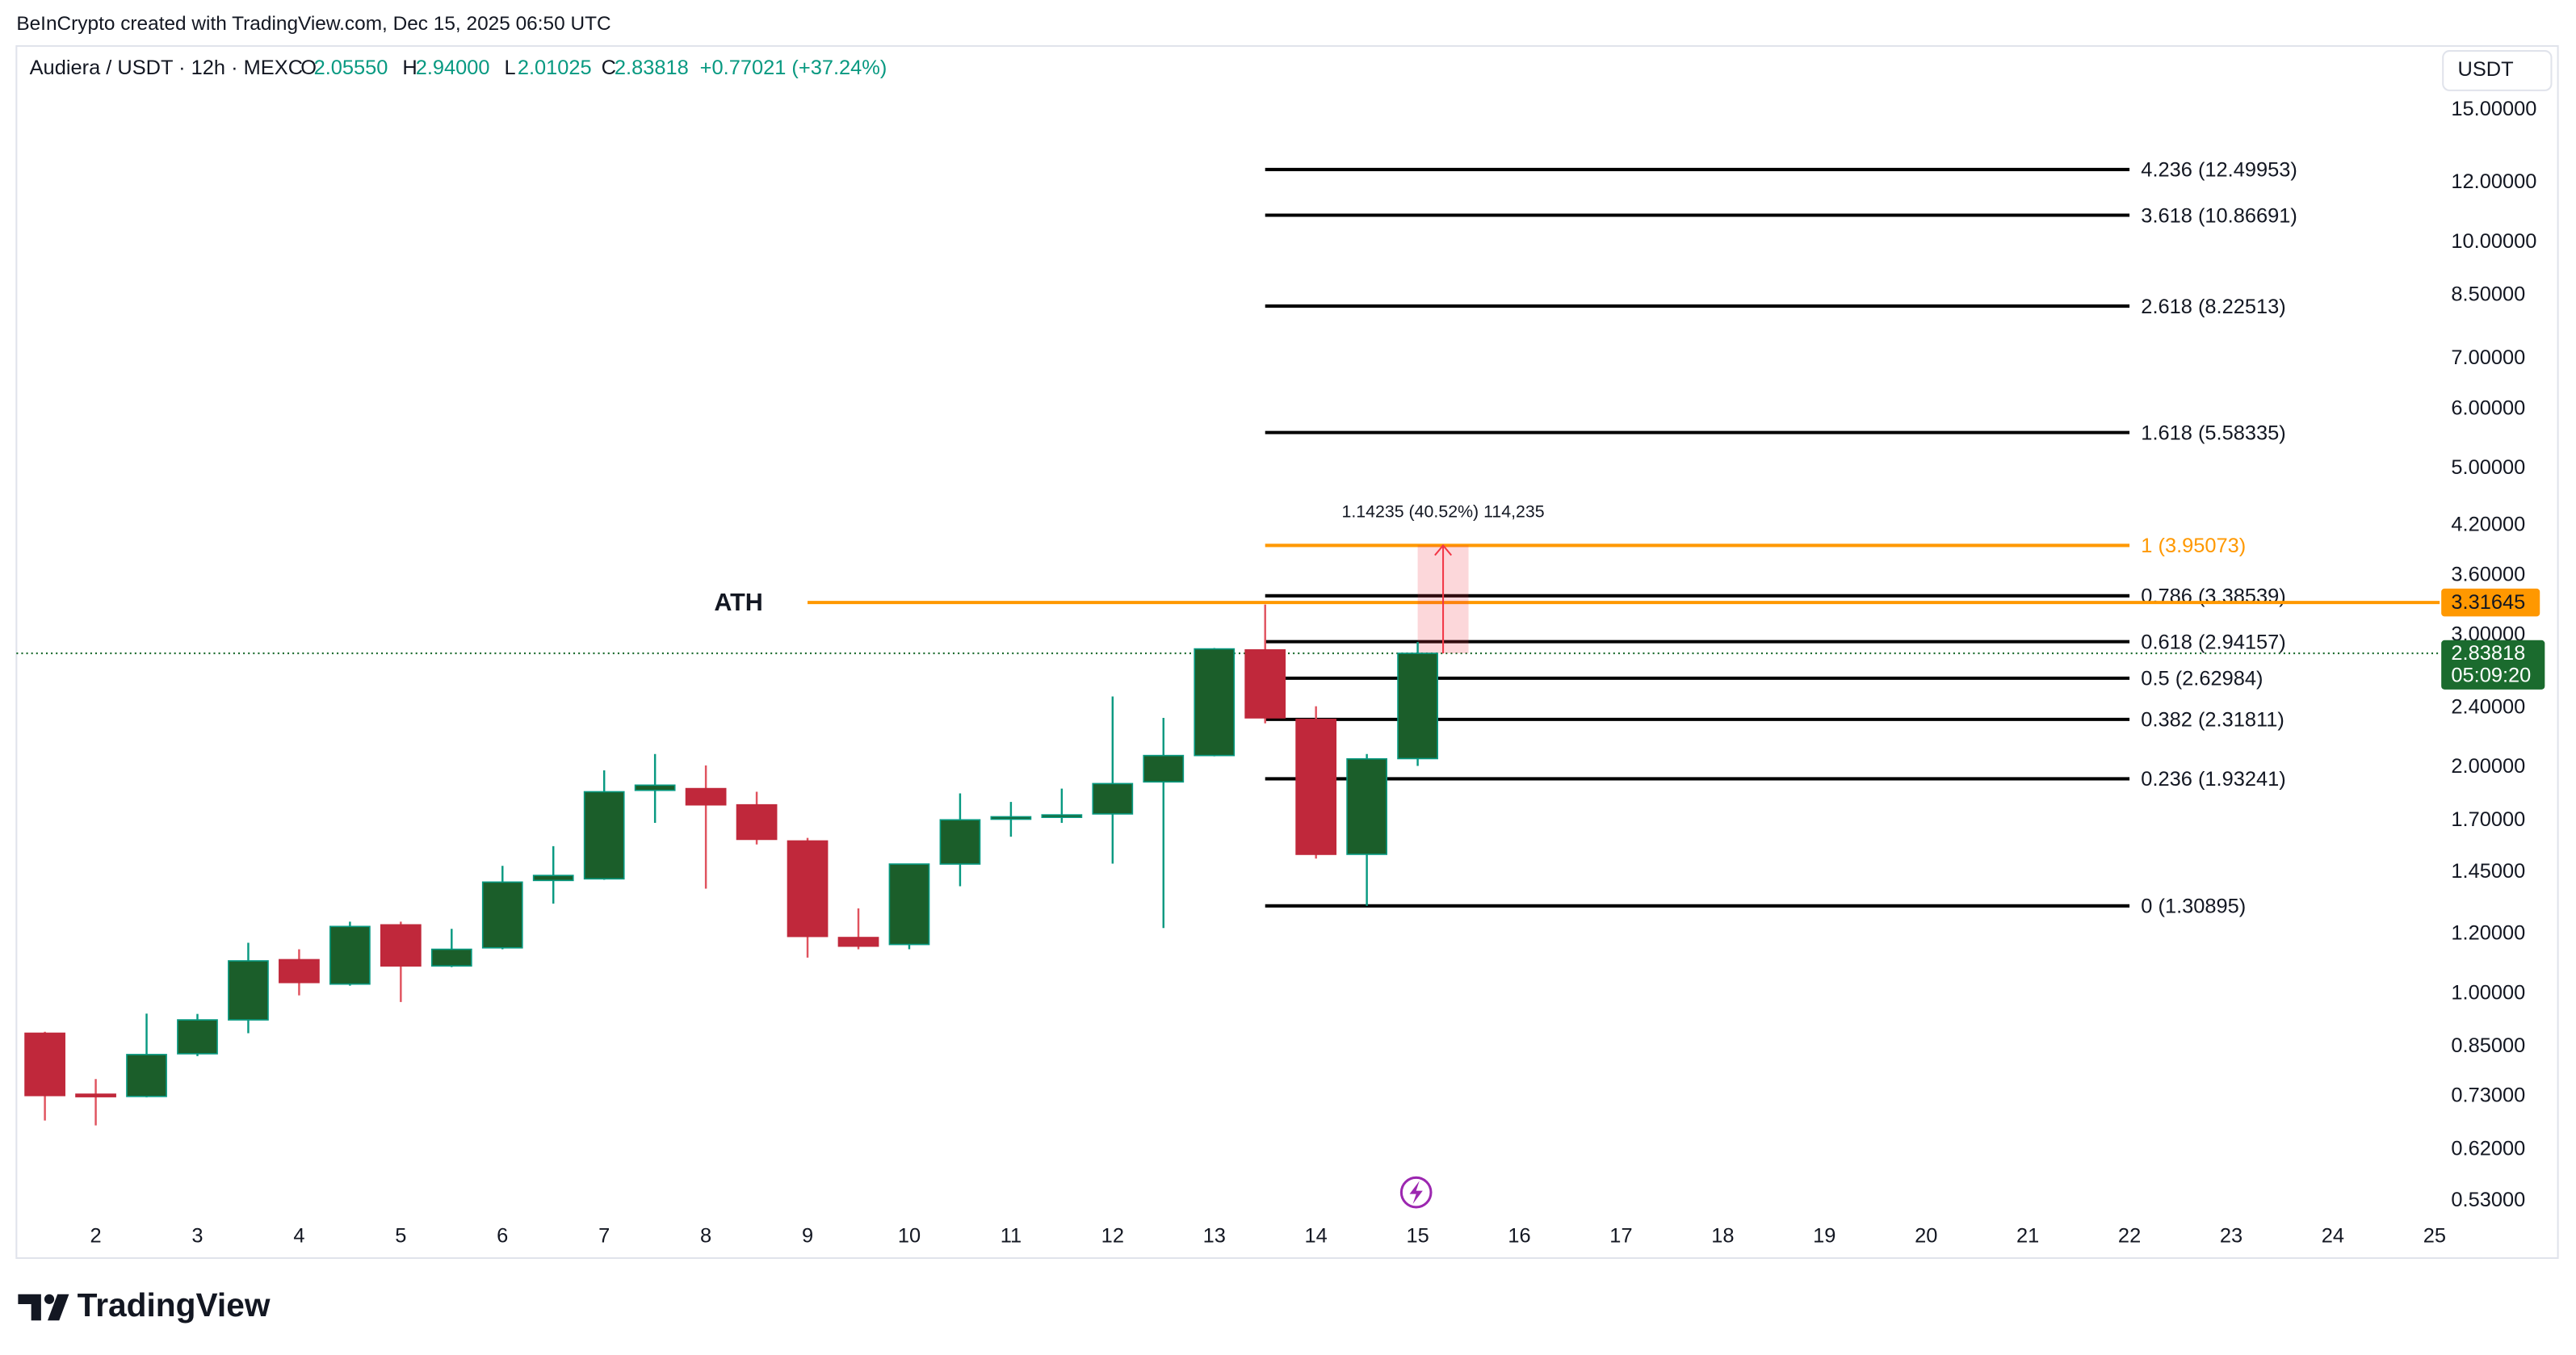 The height and width of the screenshot is (1355, 2576). I want to click on tv-logo: TradingView, so click(144, 1305).